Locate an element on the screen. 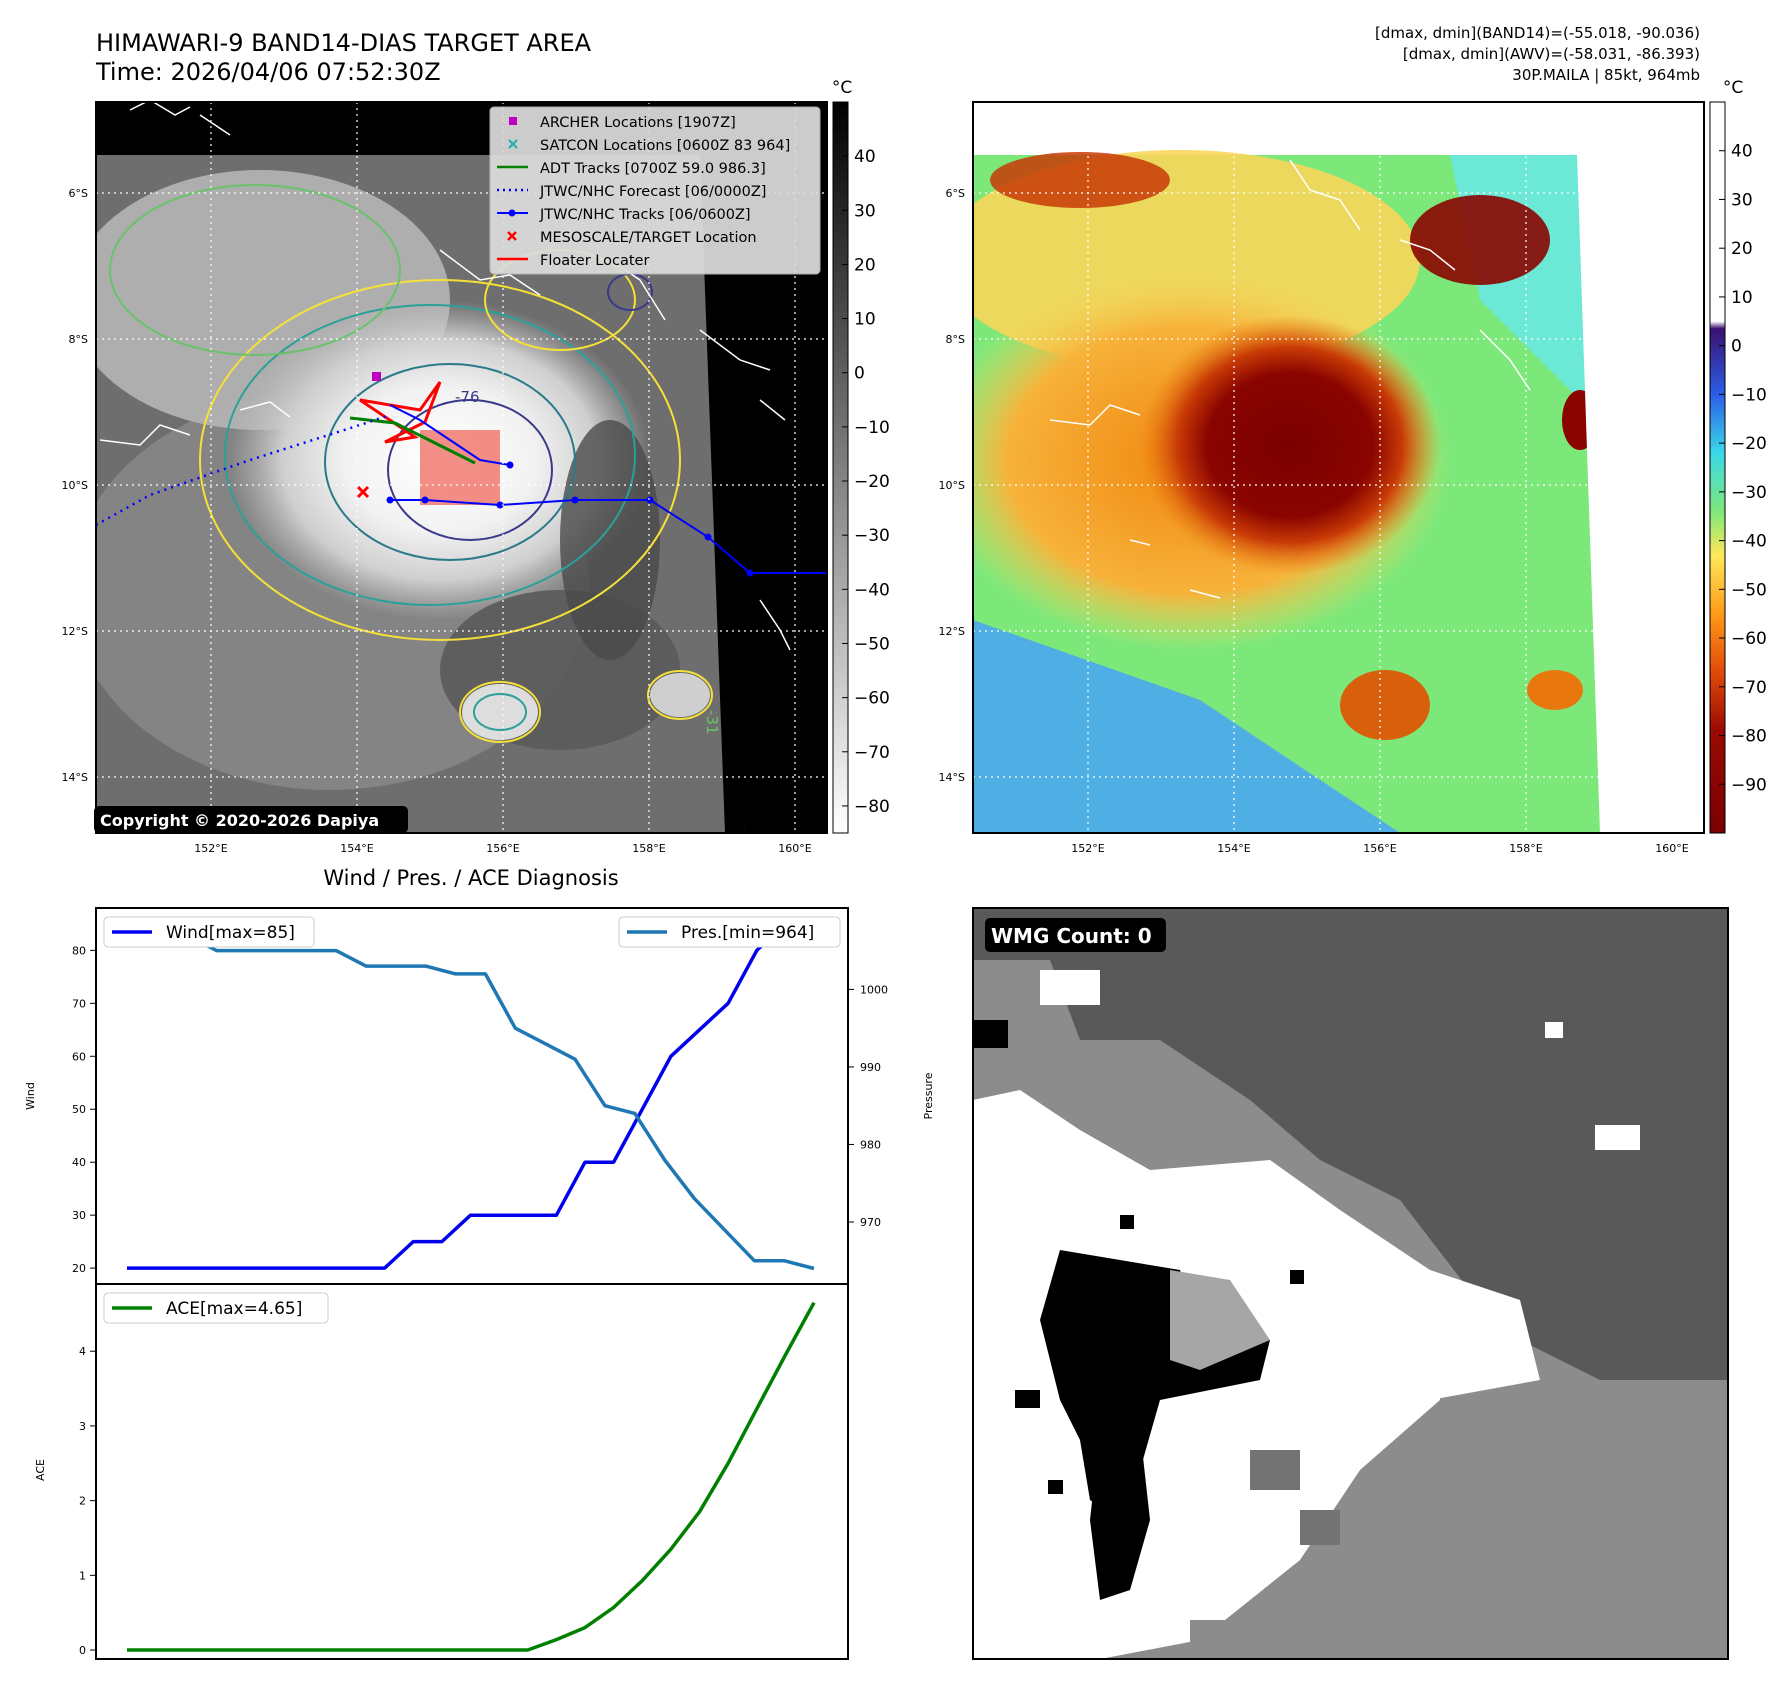  pressure-axis-tick-label: 980 is located at coordinates (870, 1144).